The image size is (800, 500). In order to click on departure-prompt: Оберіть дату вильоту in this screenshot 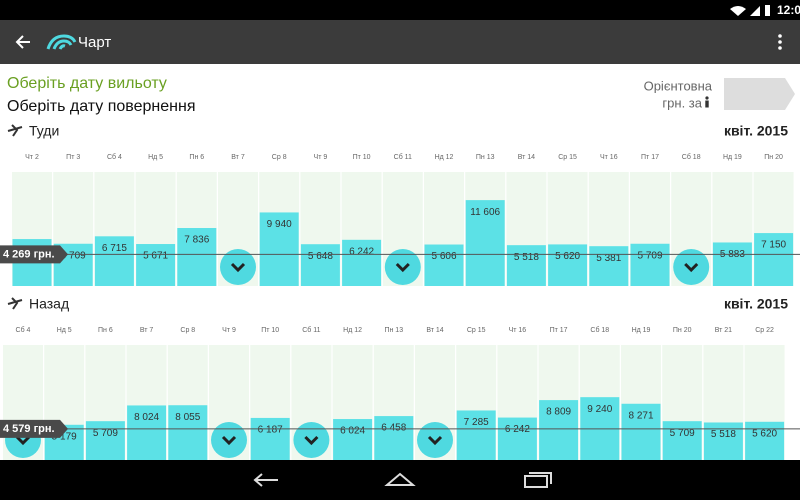, I will do `click(87, 83)`.